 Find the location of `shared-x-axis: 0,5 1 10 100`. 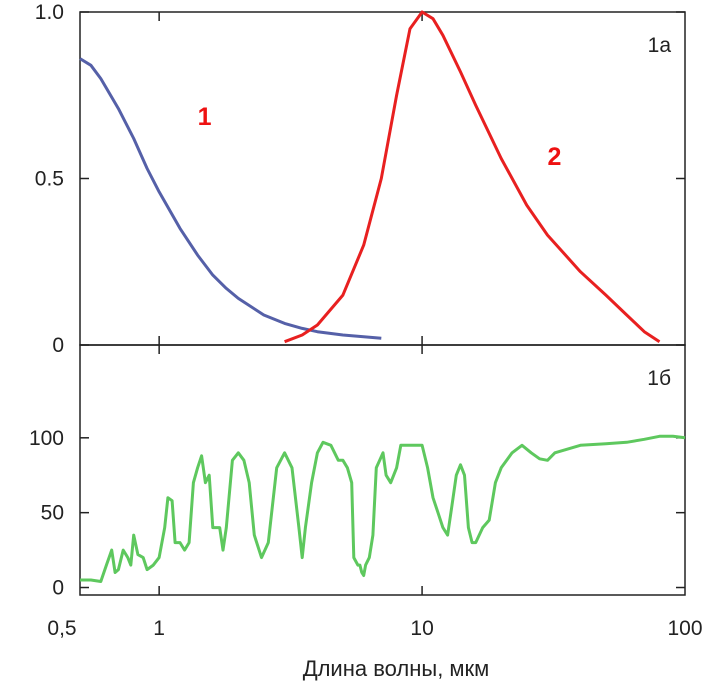

shared-x-axis: 0,5 1 10 100 is located at coordinates (374, 628).